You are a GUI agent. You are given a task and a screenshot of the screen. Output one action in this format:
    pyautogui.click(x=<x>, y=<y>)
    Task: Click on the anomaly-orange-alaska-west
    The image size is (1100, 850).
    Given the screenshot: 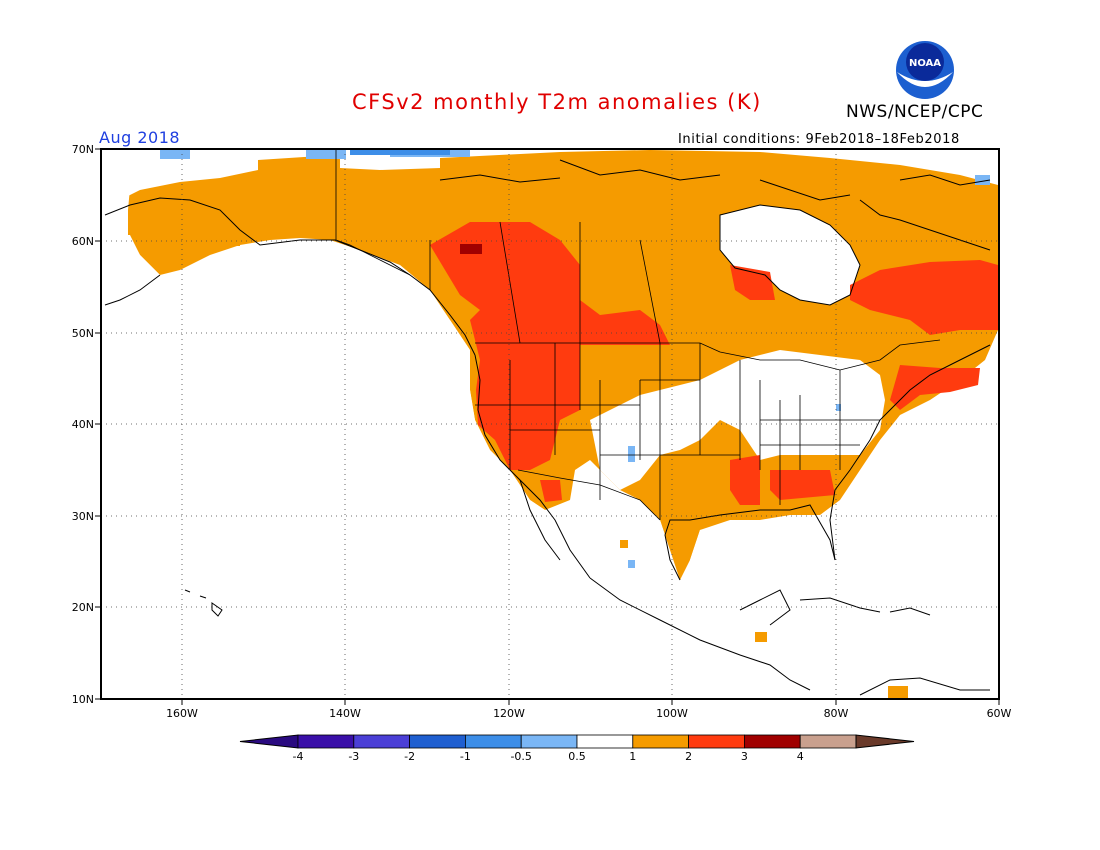 What is the action you would take?
    pyautogui.click(x=145, y=222)
    